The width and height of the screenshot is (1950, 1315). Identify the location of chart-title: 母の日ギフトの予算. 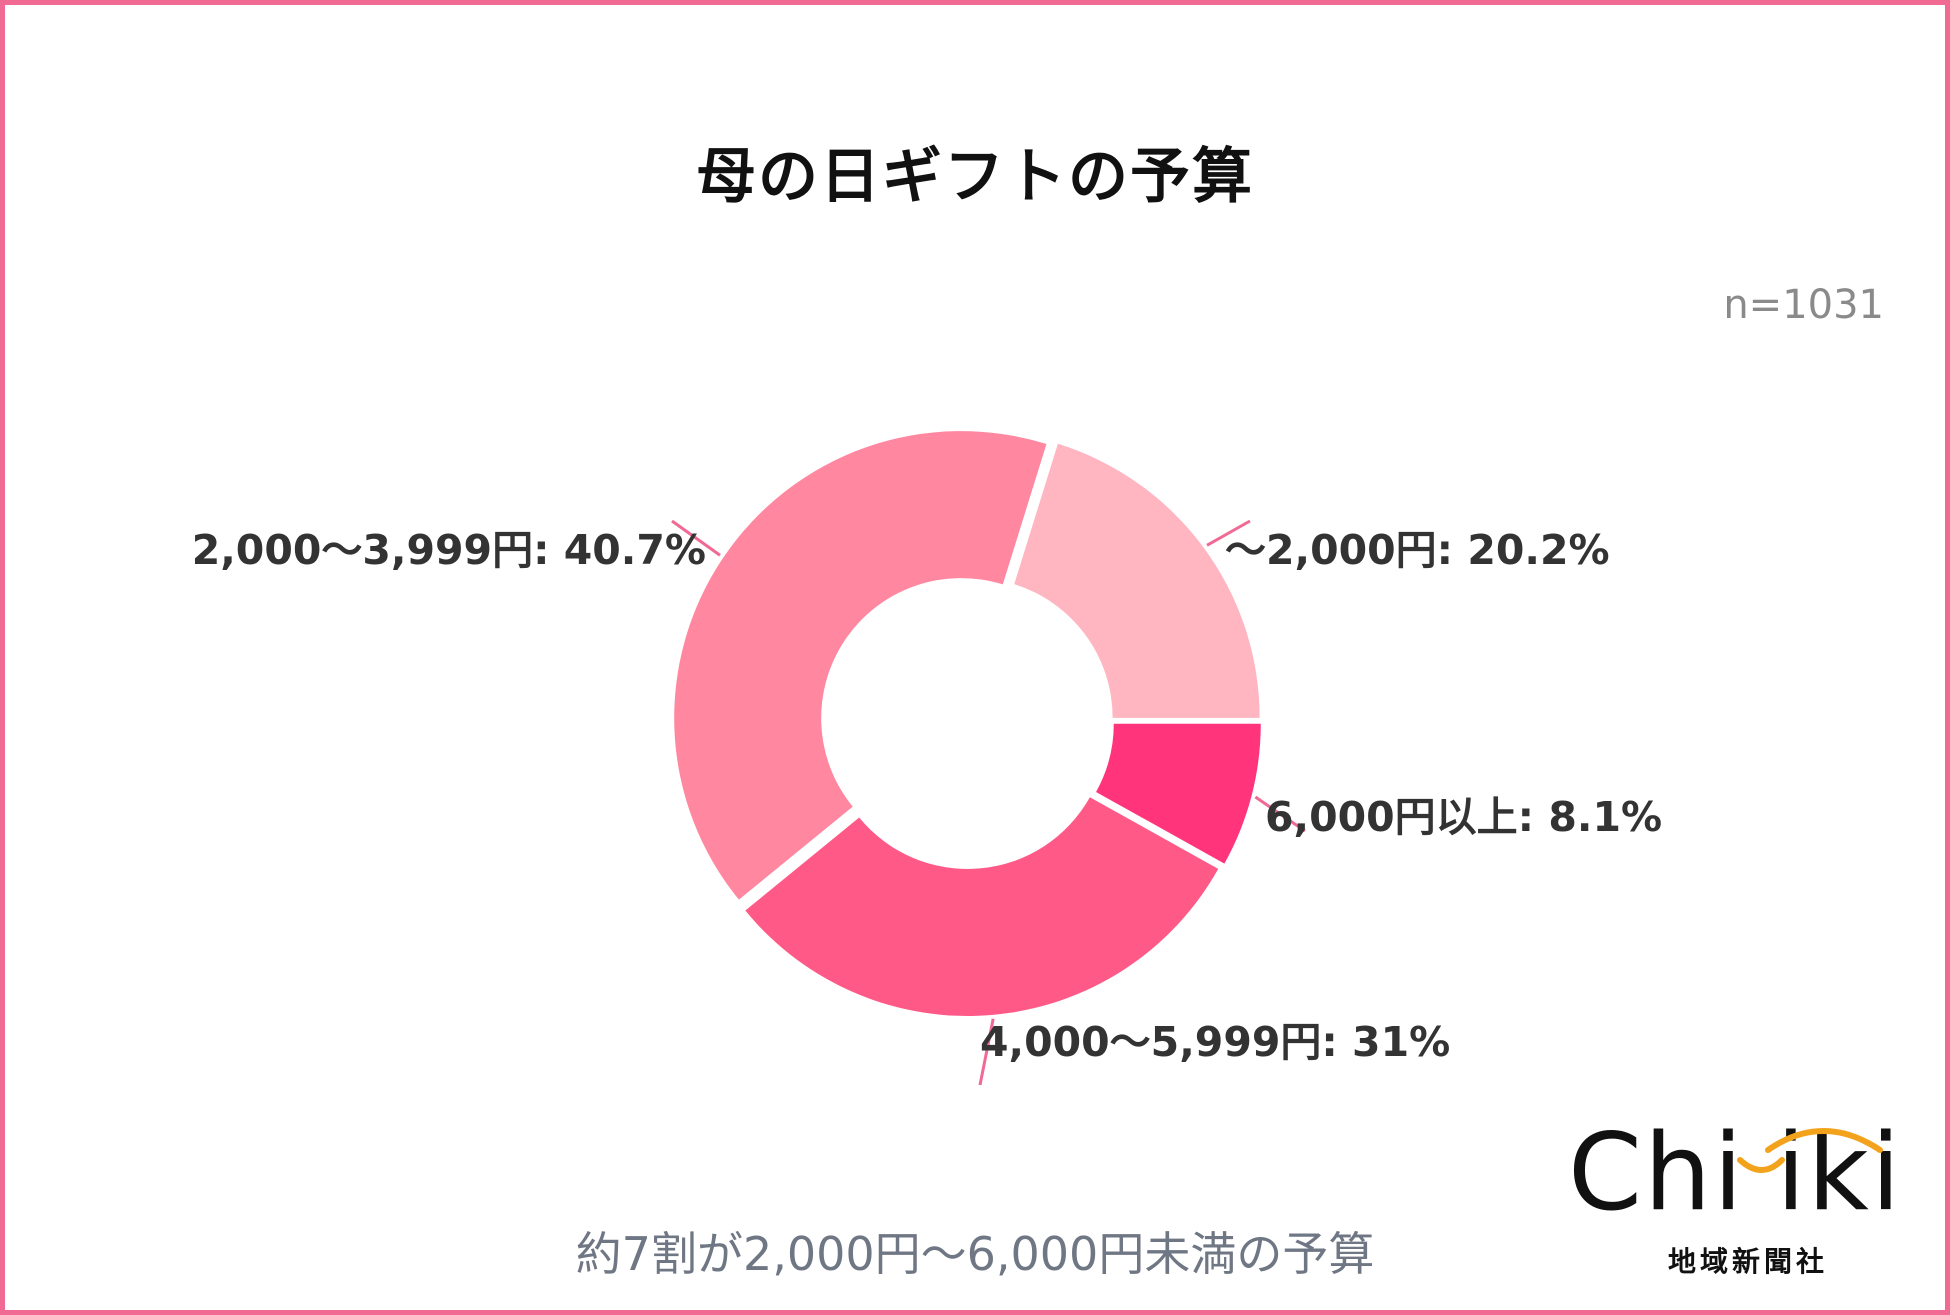
(975, 177).